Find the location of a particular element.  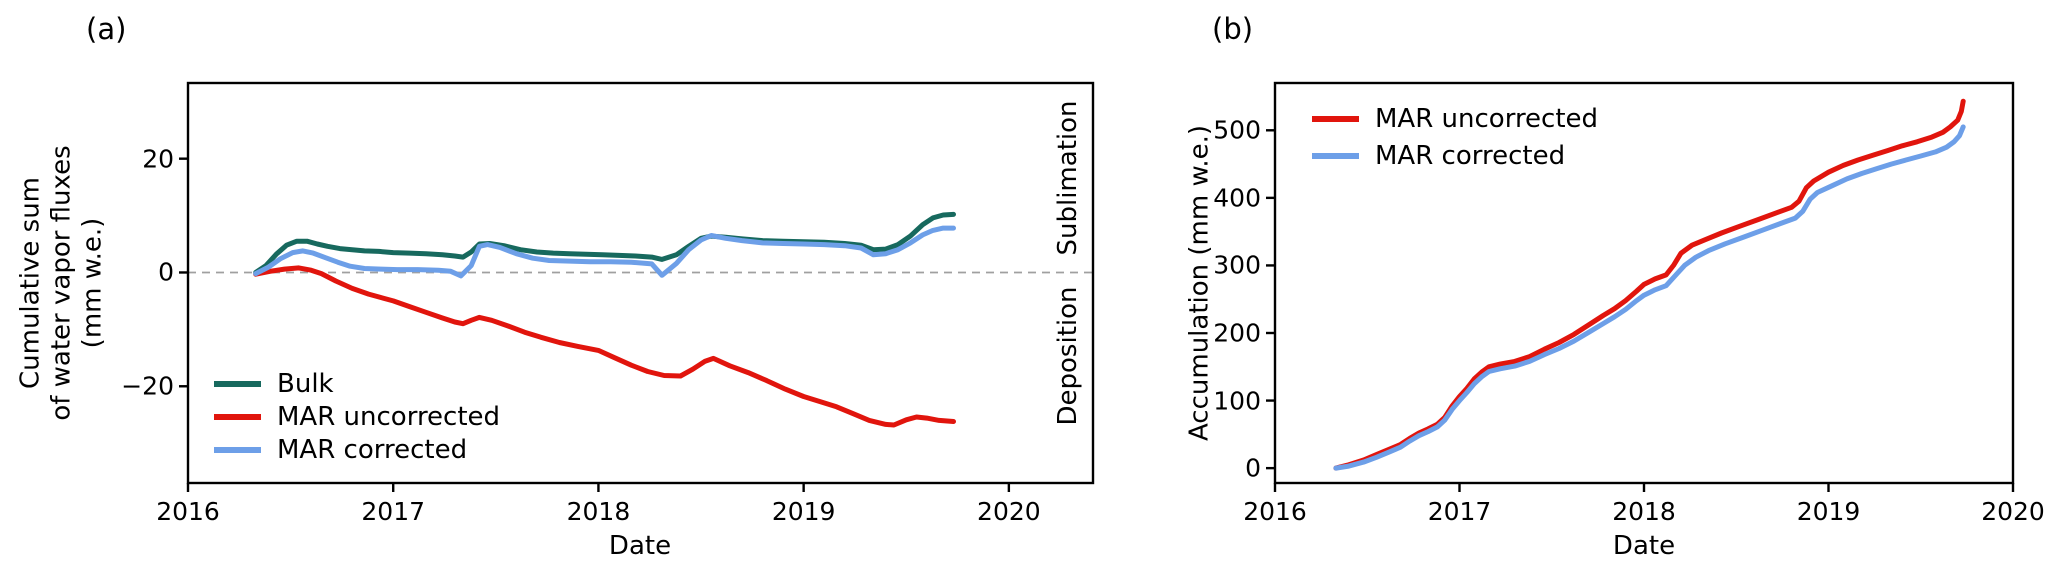

legend-label-mar-uncorrected: MAR uncorrected is located at coordinates (389, 416).